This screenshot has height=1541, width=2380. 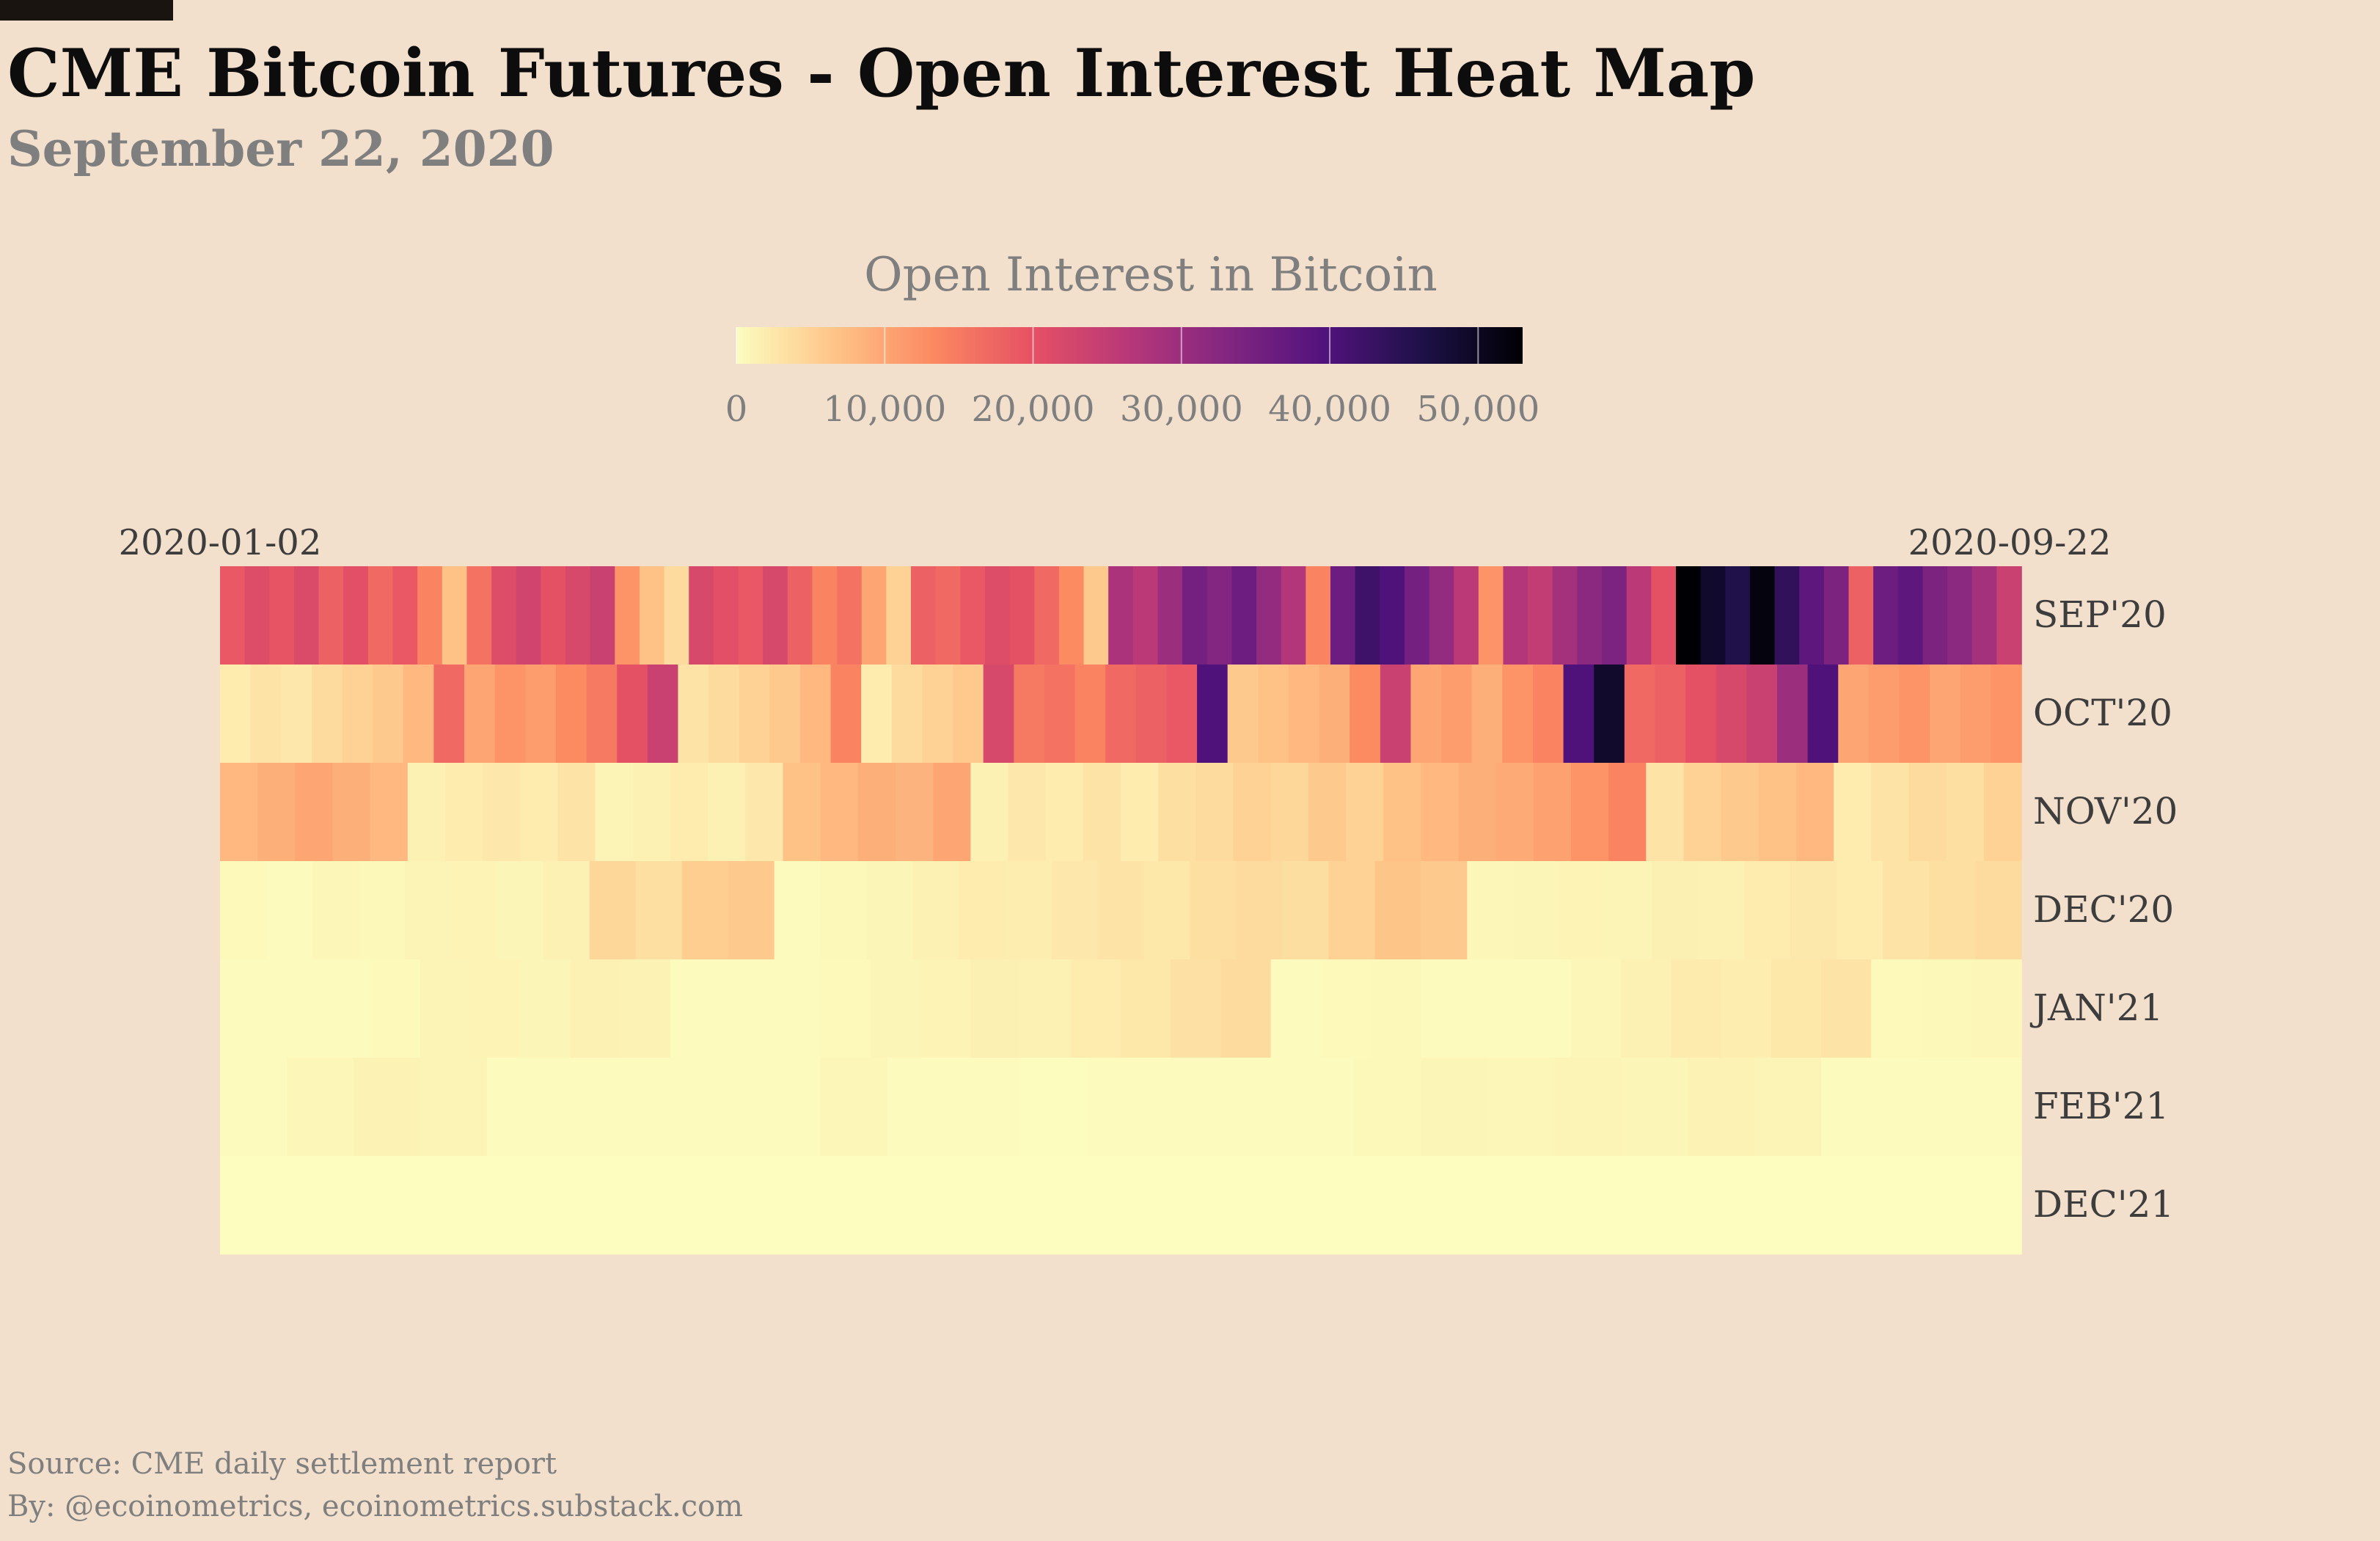 I want to click on row-label: JAN'21, so click(x=2096, y=1008).